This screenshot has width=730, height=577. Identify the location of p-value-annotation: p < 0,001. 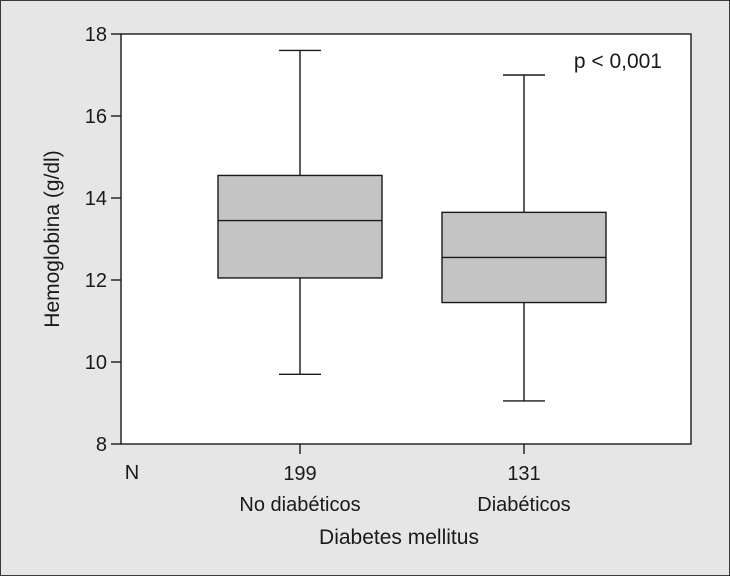
(618, 61).